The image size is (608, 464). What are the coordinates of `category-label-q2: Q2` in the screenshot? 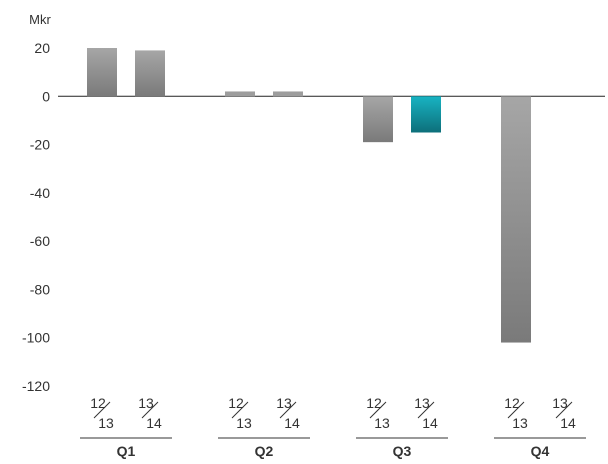 It's located at (264, 451).